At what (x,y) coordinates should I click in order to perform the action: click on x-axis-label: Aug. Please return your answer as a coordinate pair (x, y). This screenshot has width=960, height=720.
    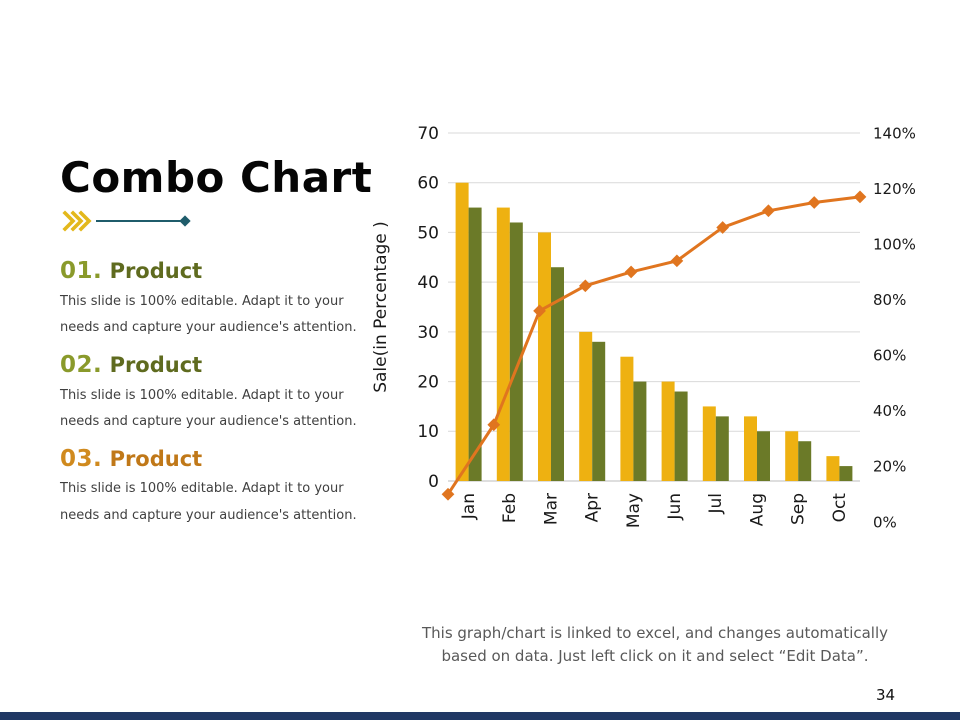
    Looking at the image, I should click on (757, 509).